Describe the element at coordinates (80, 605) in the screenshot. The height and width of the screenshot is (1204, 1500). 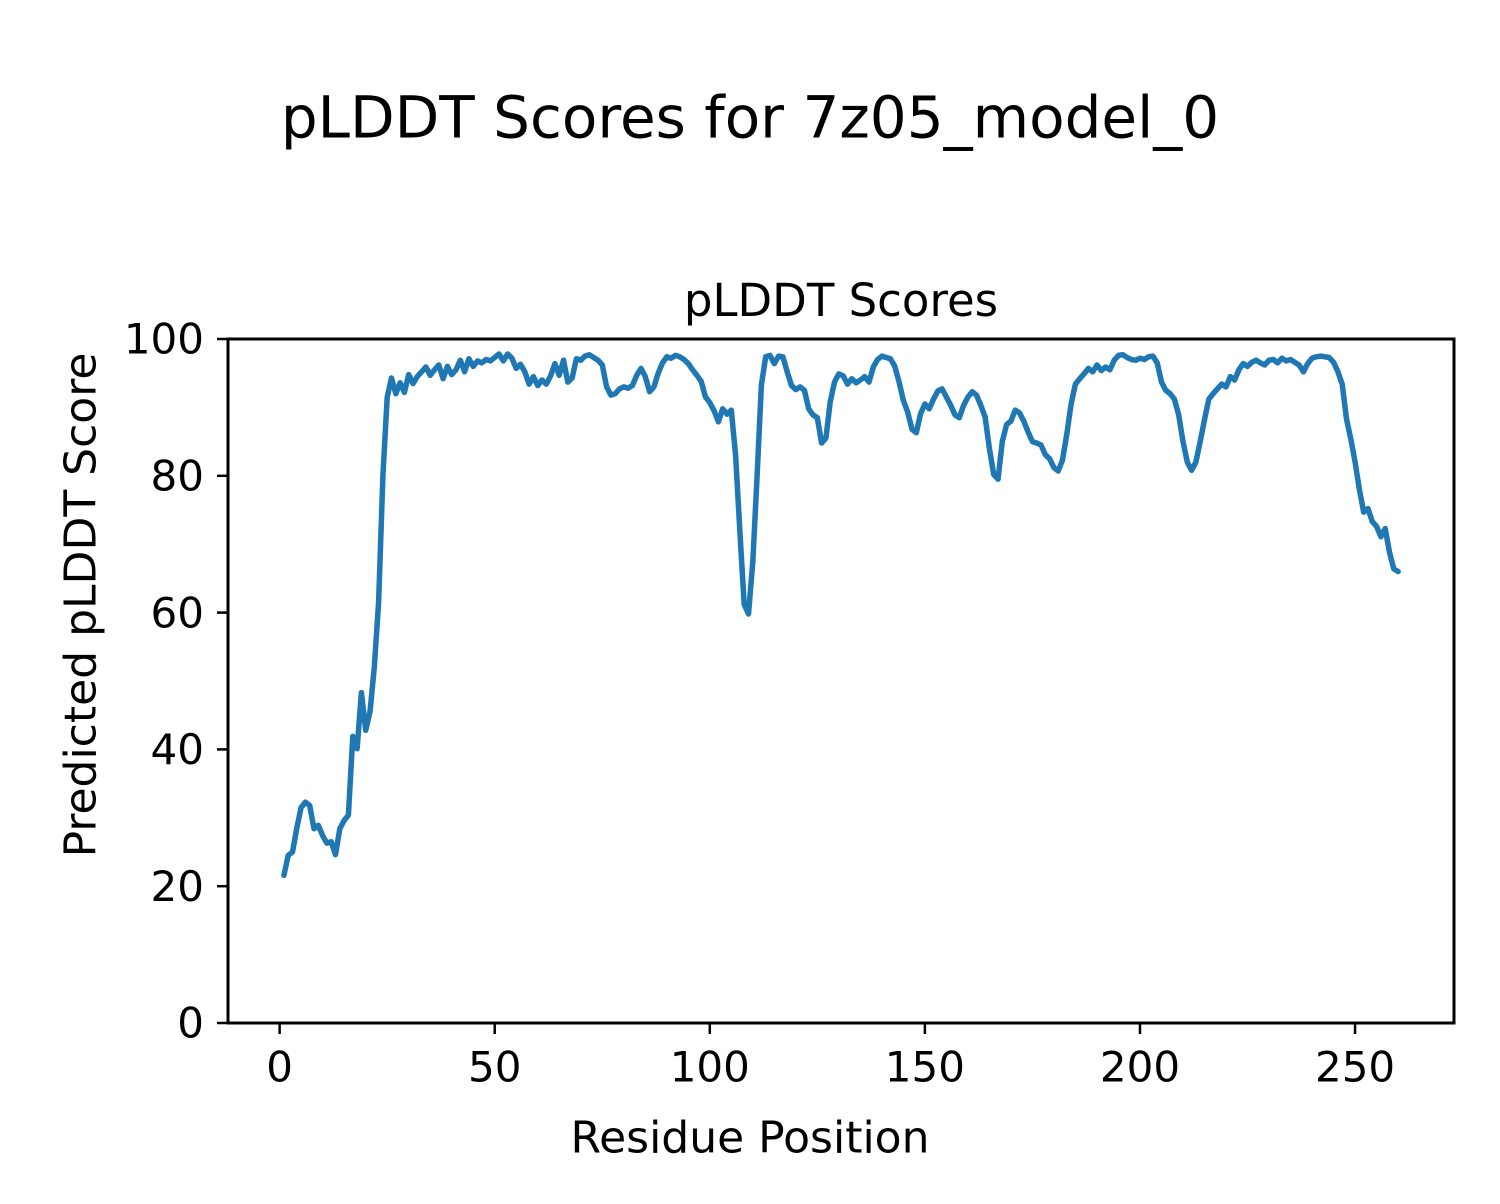
I see `y-axis-label: Predicted pLDDT Score` at that location.